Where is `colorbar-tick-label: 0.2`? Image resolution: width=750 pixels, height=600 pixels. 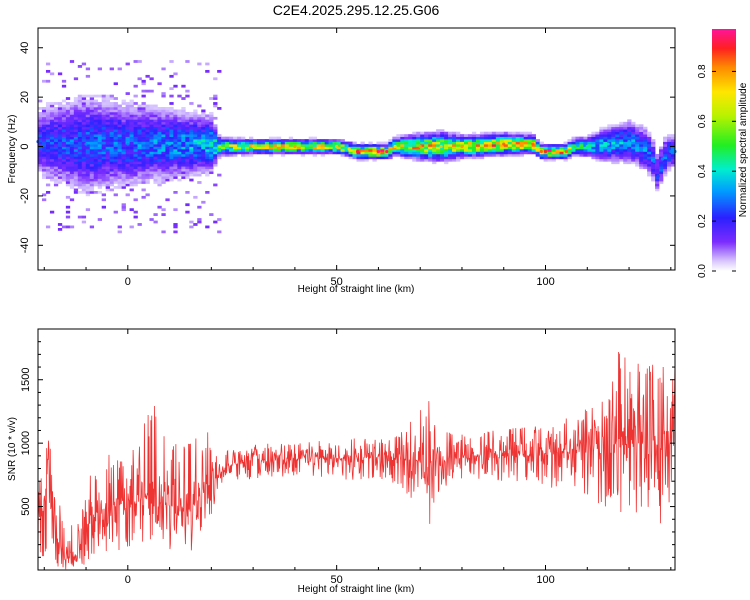 colorbar-tick-label: 0.2 is located at coordinates (702, 221).